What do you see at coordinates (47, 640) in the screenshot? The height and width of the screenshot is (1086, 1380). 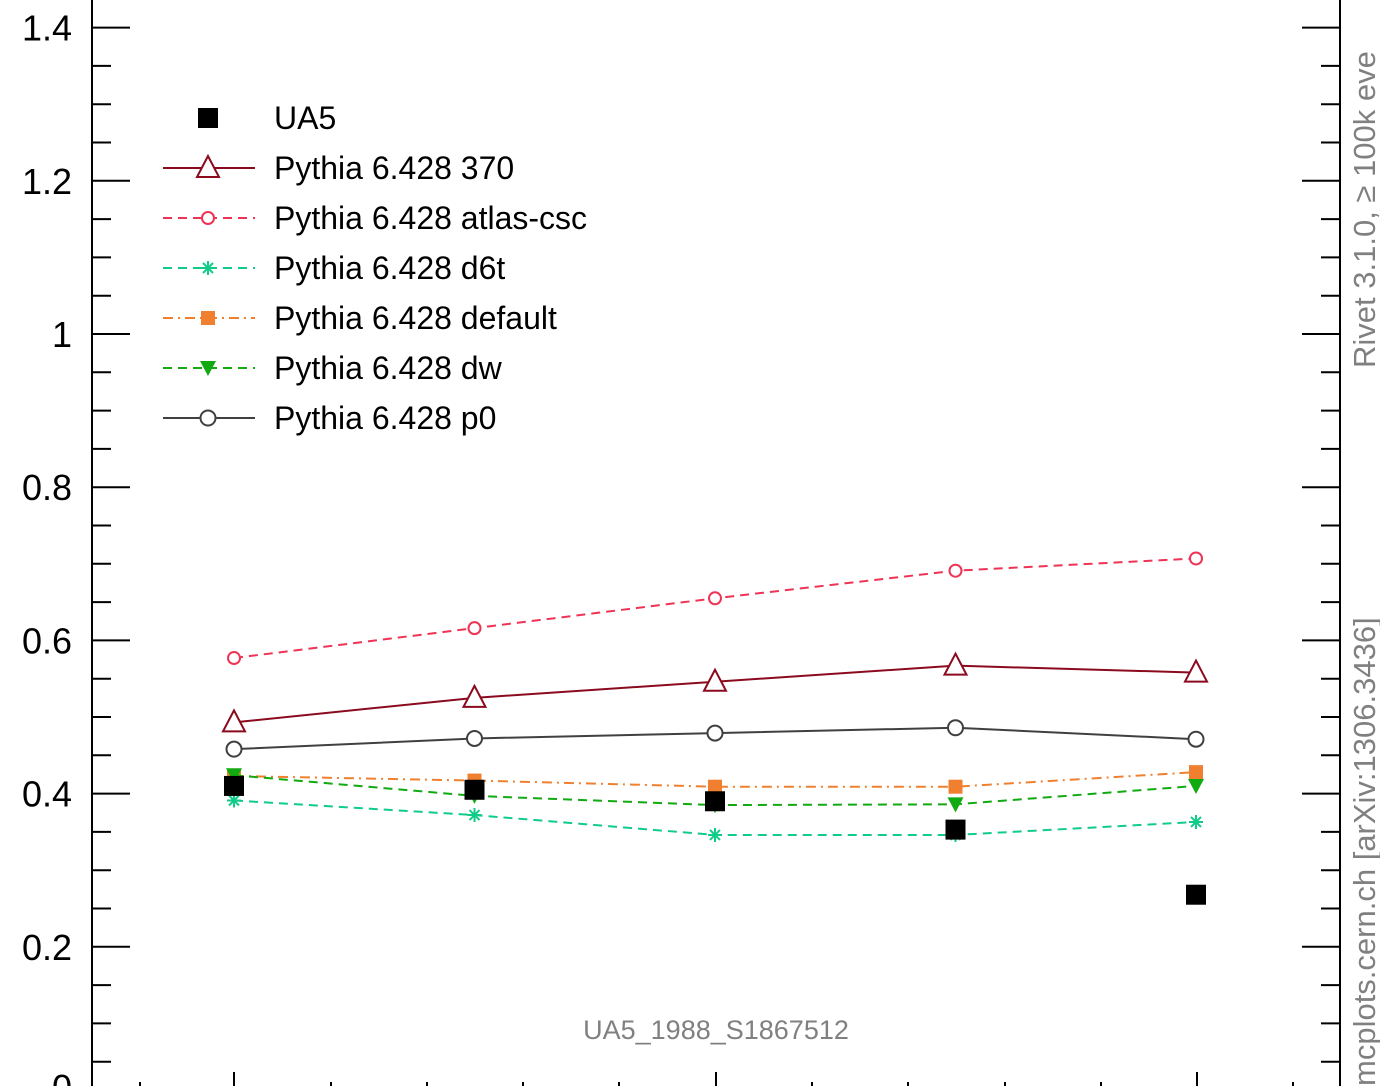 I see `y-tick-label: 0.6` at bounding box center [47, 640].